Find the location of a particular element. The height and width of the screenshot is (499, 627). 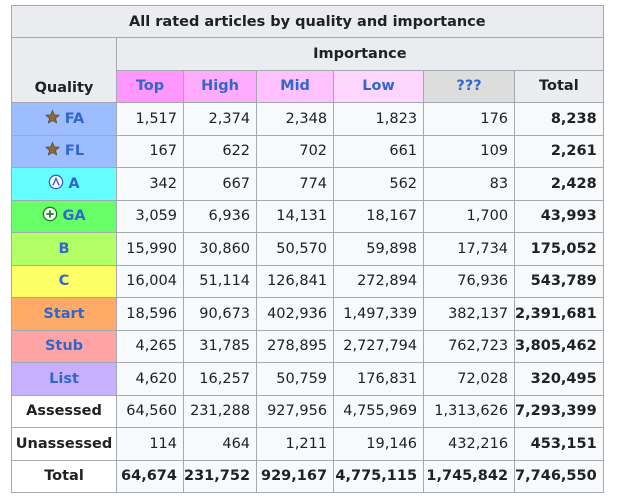

row-label-fa: FA is located at coordinates (64, 119).